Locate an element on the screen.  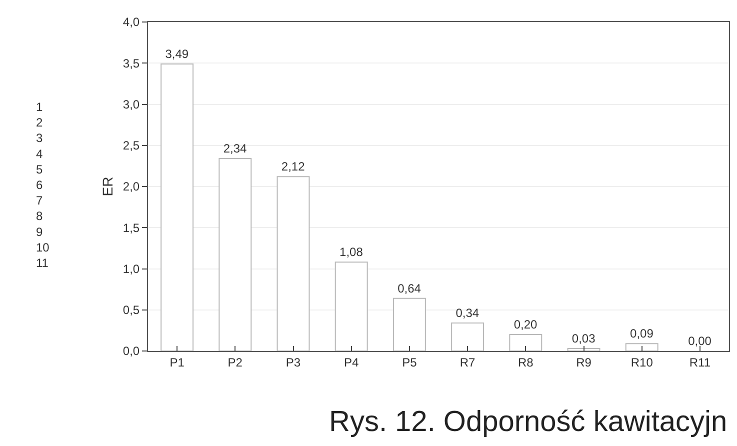
y-tick-label: 4,0 is located at coordinates (131, 22).